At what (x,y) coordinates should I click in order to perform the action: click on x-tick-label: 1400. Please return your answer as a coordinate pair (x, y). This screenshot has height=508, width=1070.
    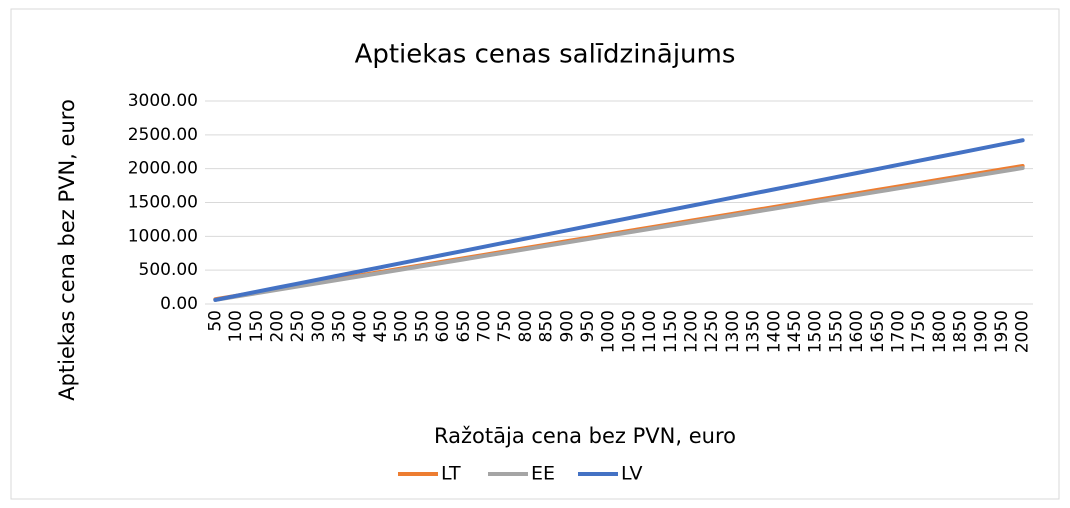
    Looking at the image, I should click on (774, 331).